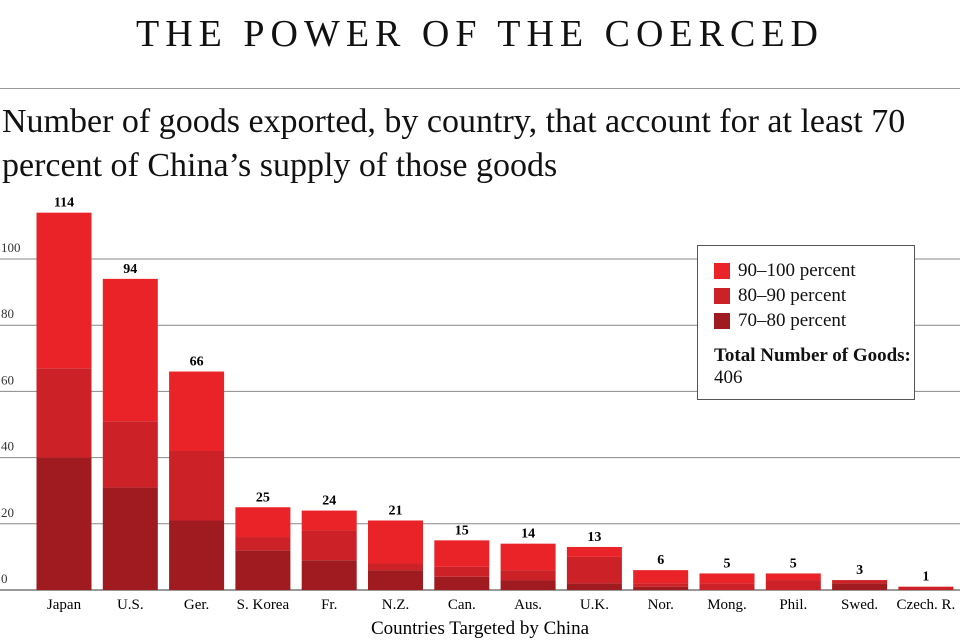  I want to click on data-label: 6, so click(660, 560).